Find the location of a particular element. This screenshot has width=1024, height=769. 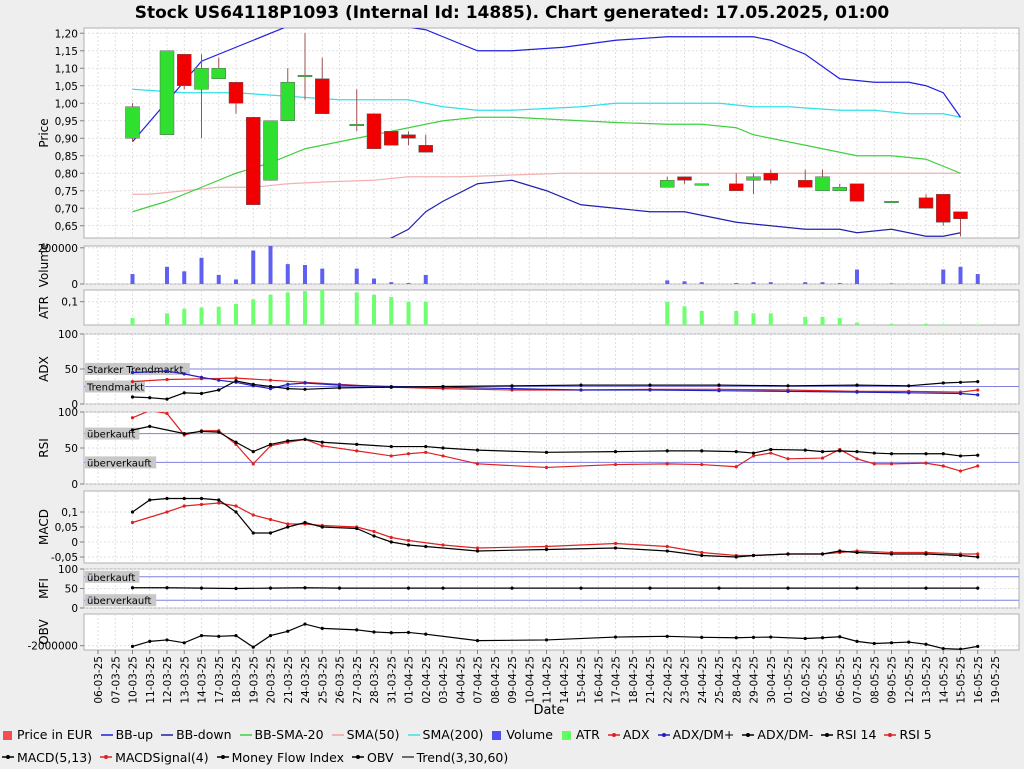

mfi-threshold-label: überkauft is located at coordinates (111, 578).